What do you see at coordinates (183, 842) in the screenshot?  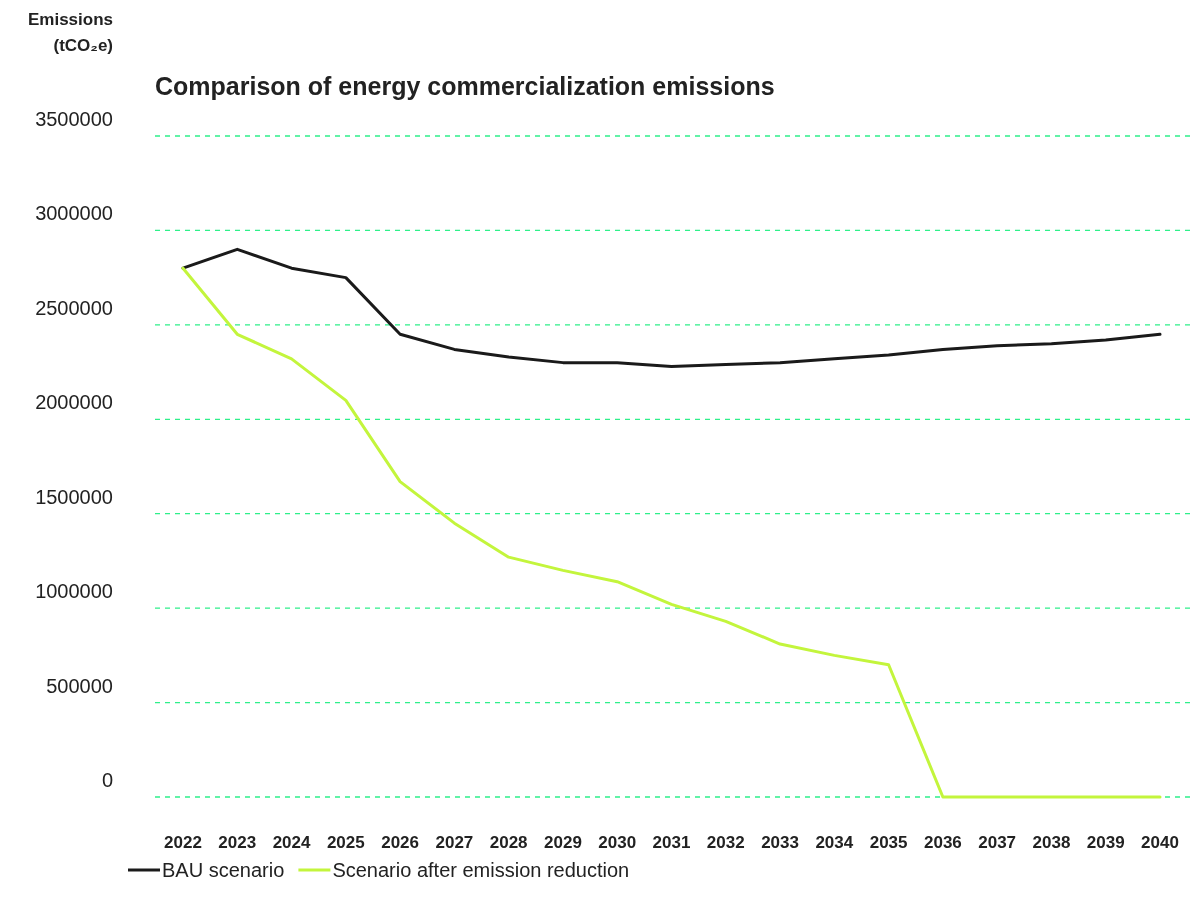 I see `x-tick-label: 2022` at bounding box center [183, 842].